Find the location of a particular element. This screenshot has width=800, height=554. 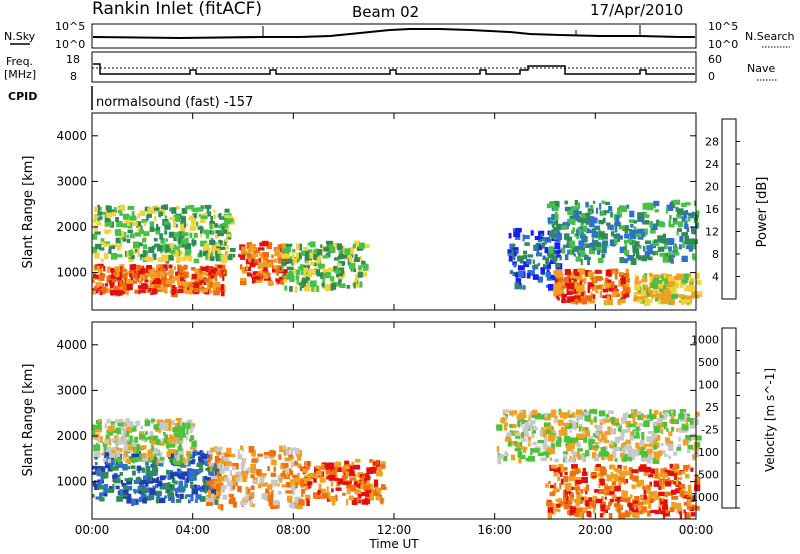

colorbar-frame is located at coordinates (729, 418).